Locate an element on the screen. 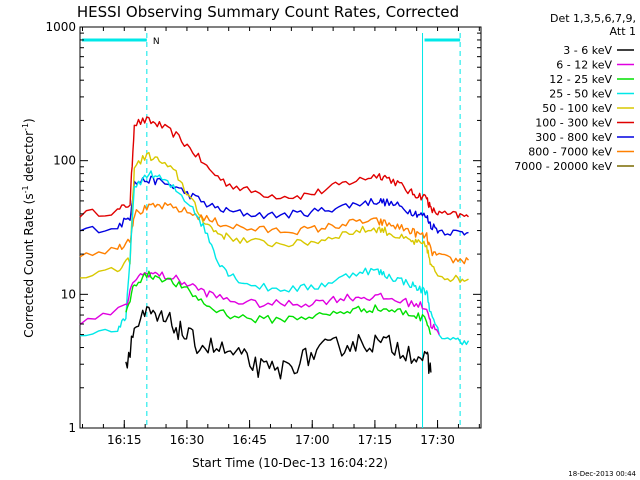 Image resolution: width=640 pixels, height=480 pixels. legend-label-1: 6 - 12 keV is located at coordinates (584, 65).